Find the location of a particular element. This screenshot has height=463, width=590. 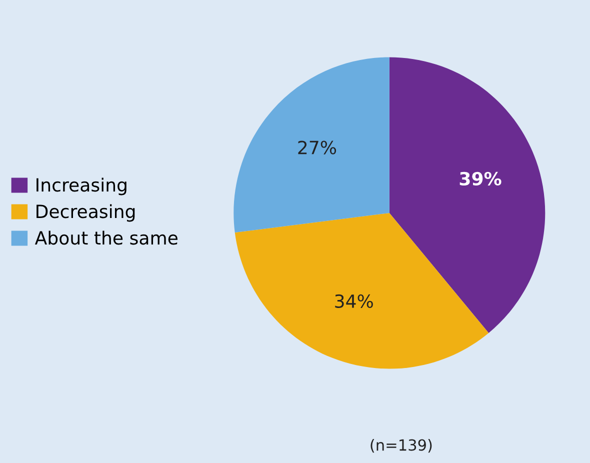

text: (n=139) is located at coordinates (401, 445).